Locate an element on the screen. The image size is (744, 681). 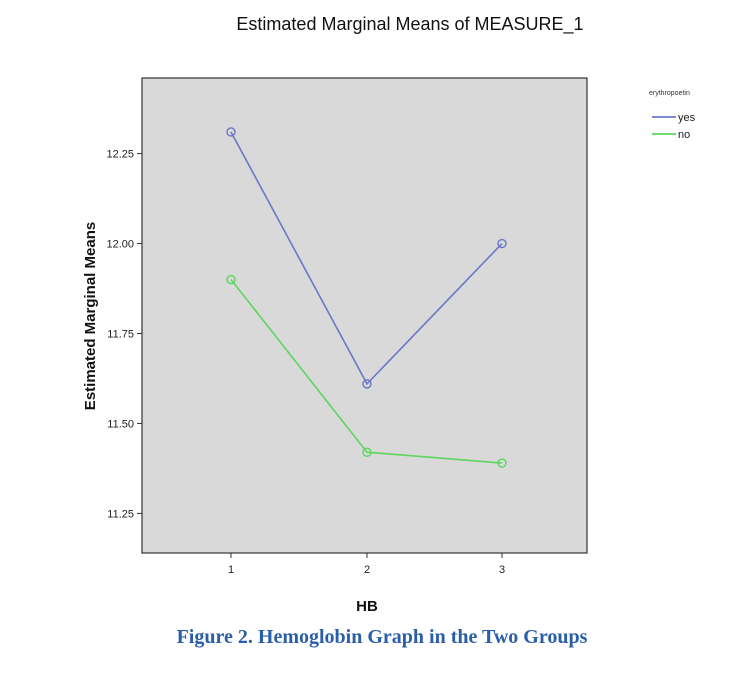
y-tick-label: 11.25 is located at coordinates (120, 514).